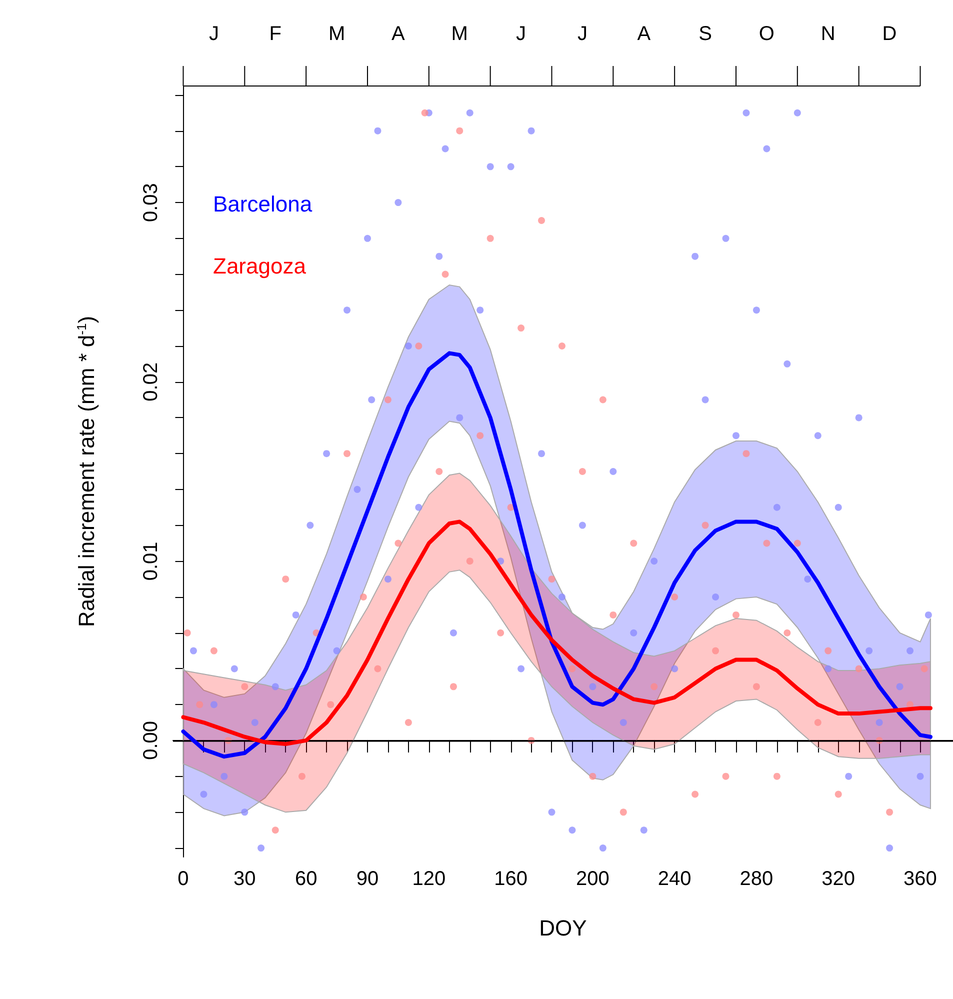 Image resolution: width=953 pixels, height=999 pixels. What do you see at coordinates (828, 34) in the screenshot?
I see `text: N` at bounding box center [828, 34].